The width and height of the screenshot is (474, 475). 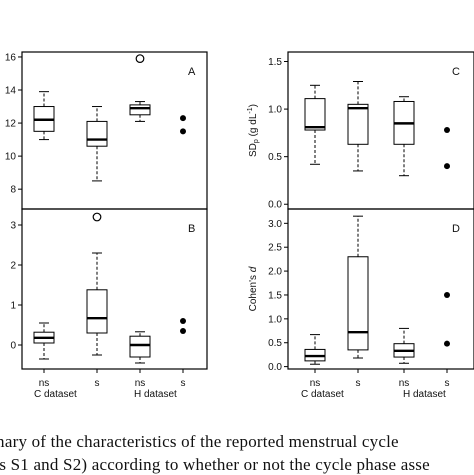 What do you see at coordinates (275, 224) in the screenshot?
I see `y-tick-label: 3.0` at bounding box center [275, 224].